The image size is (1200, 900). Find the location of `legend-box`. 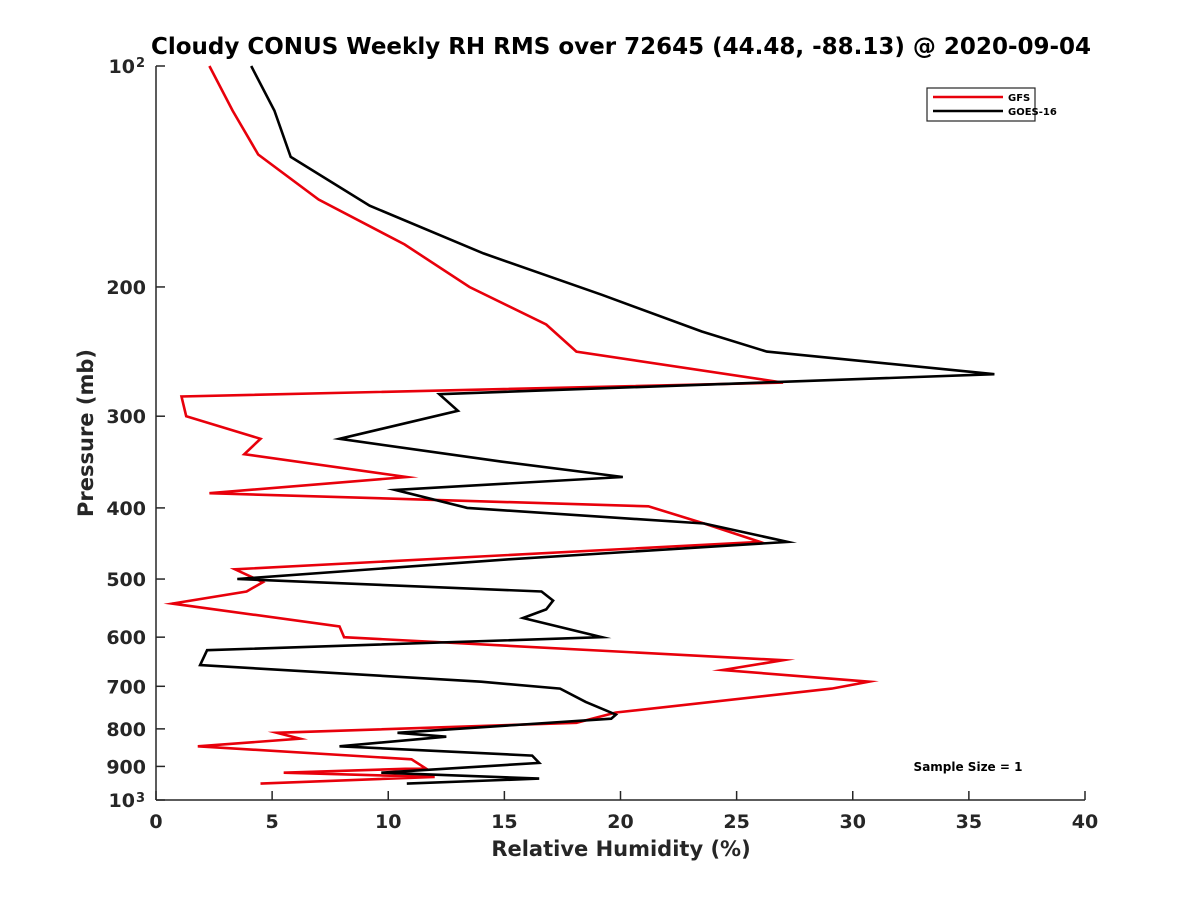

legend-box is located at coordinates (981, 104).